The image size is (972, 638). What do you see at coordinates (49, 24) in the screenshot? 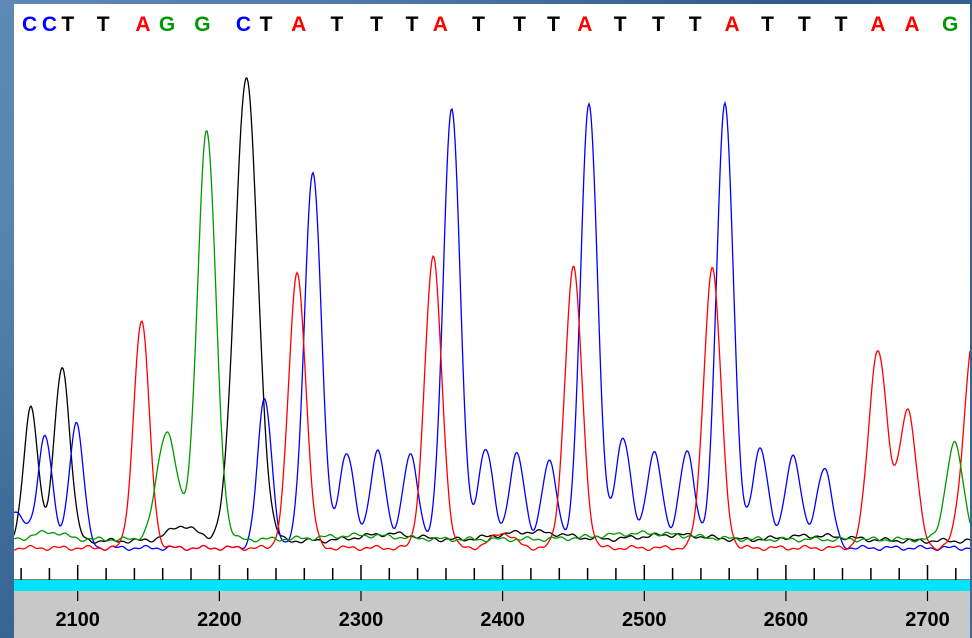
I see `base-call-1: C` at bounding box center [49, 24].